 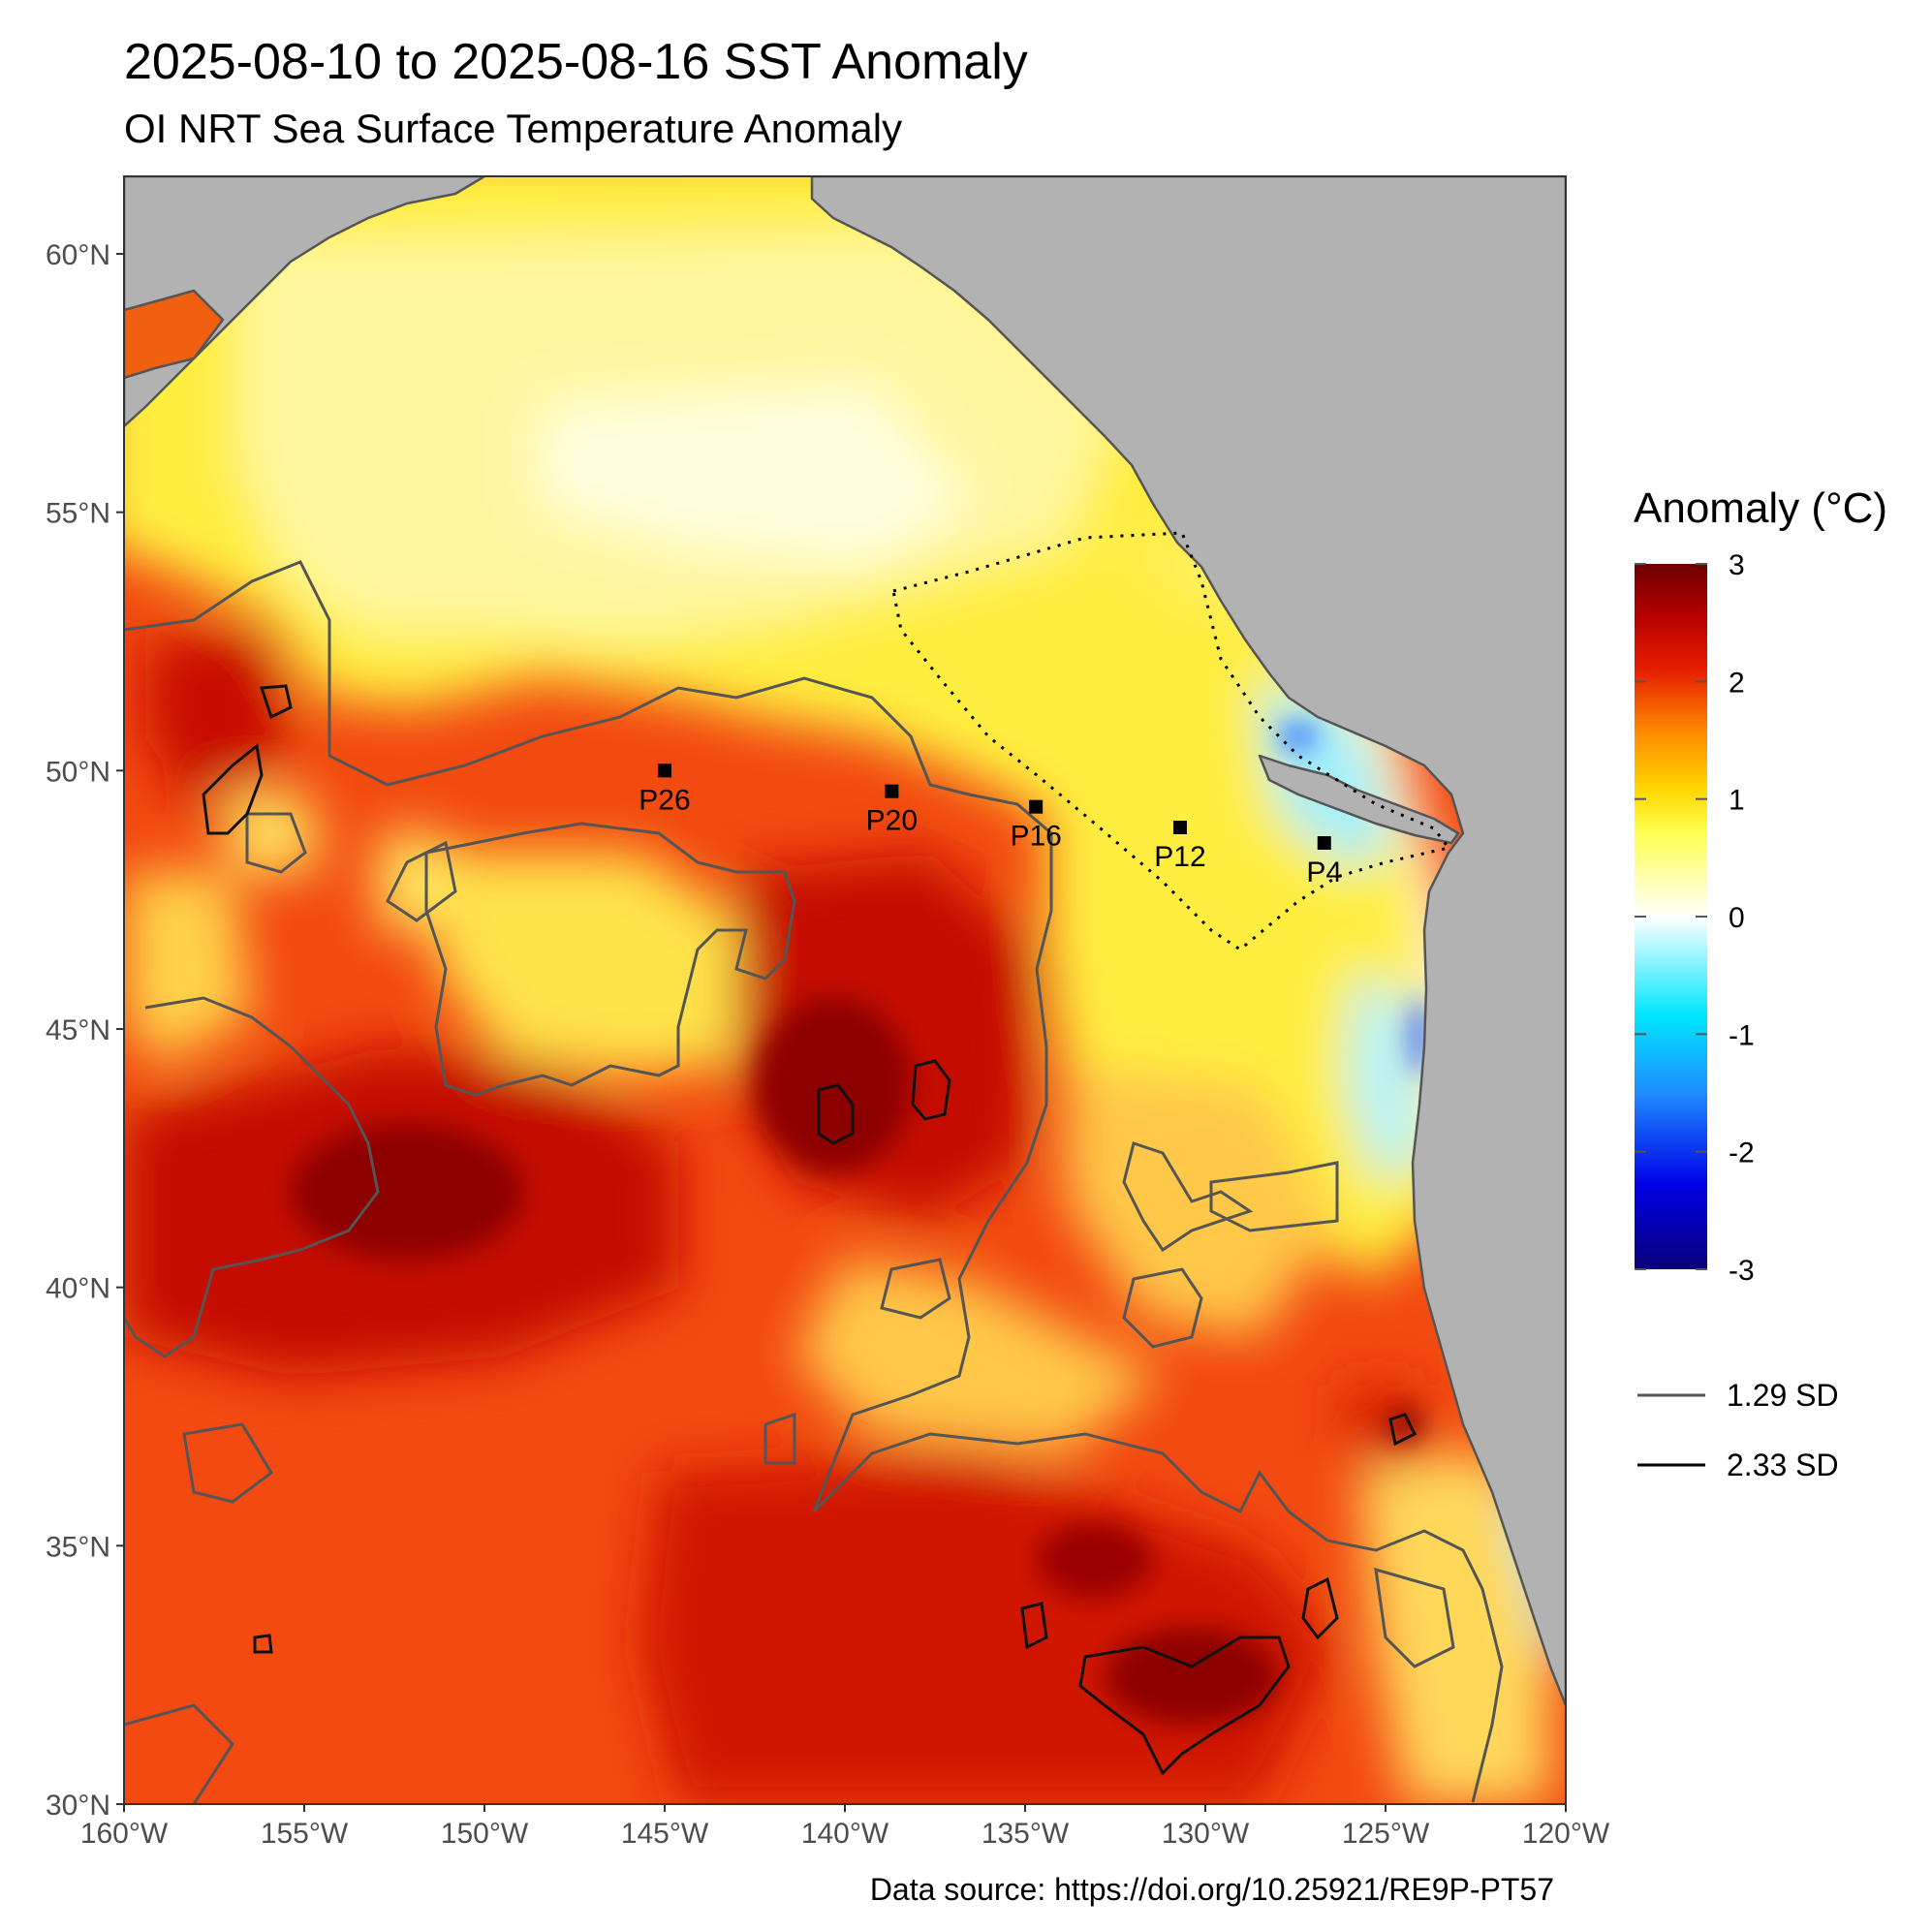 What do you see at coordinates (78, 1289) in the screenshot?
I see `lat-tick-label: 40°N` at bounding box center [78, 1289].